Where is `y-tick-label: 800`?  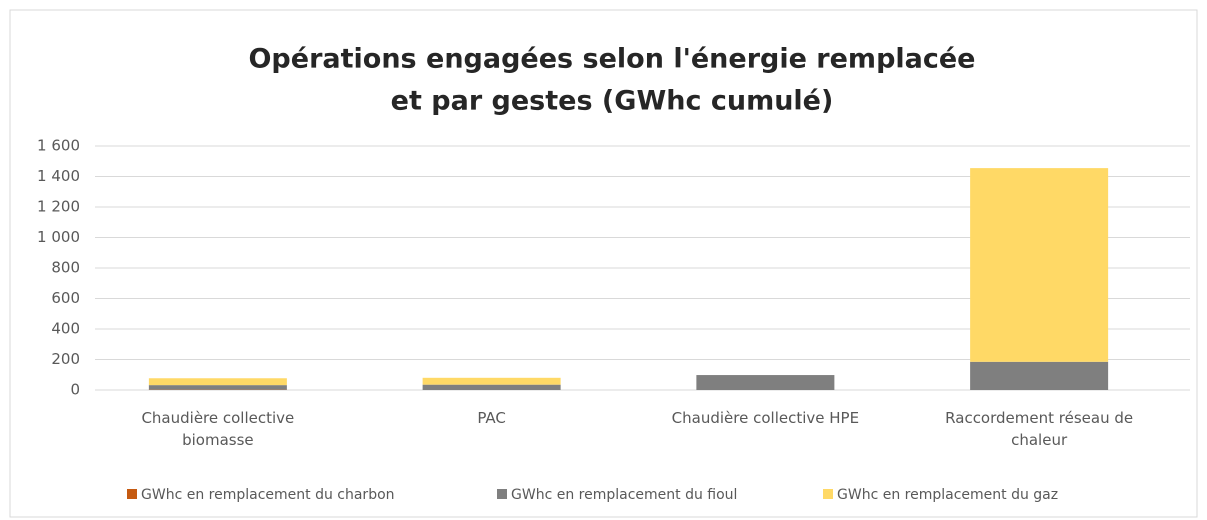 y-tick-label: 800 is located at coordinates (65, 268).